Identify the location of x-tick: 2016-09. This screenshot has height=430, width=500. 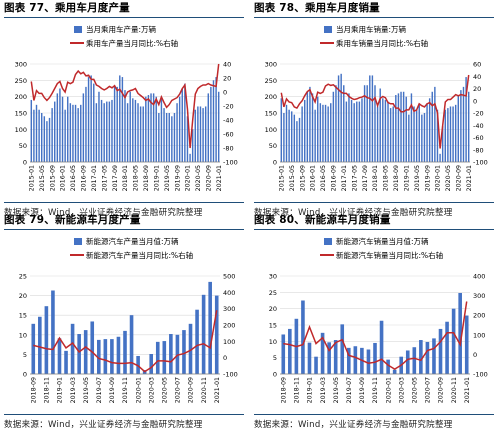
(84, 178).